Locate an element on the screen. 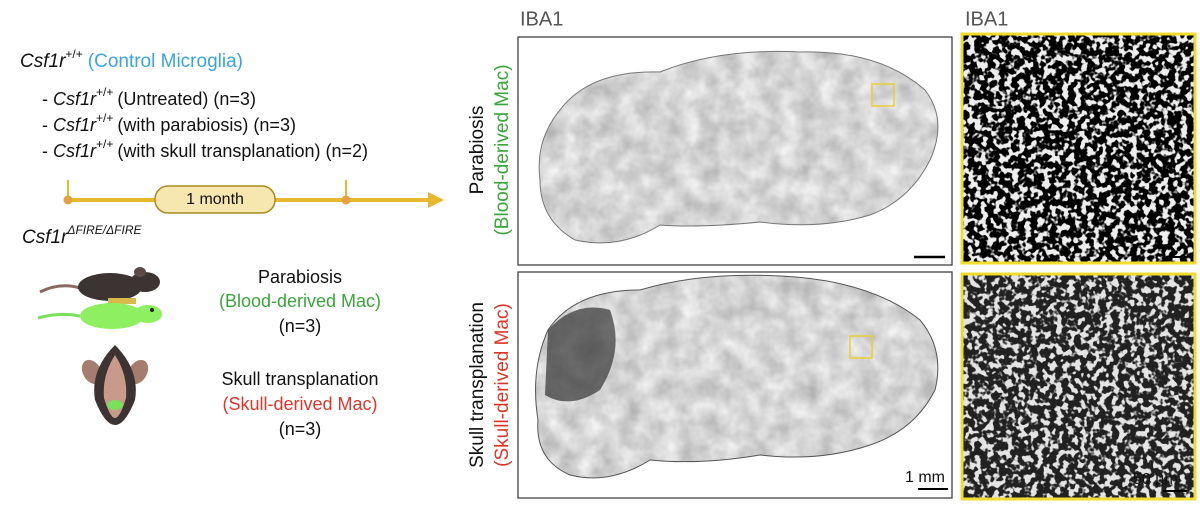  group-item: - Csf1r+/+ (with parabiosis) (n=3) is located at coordinates (169, 123).